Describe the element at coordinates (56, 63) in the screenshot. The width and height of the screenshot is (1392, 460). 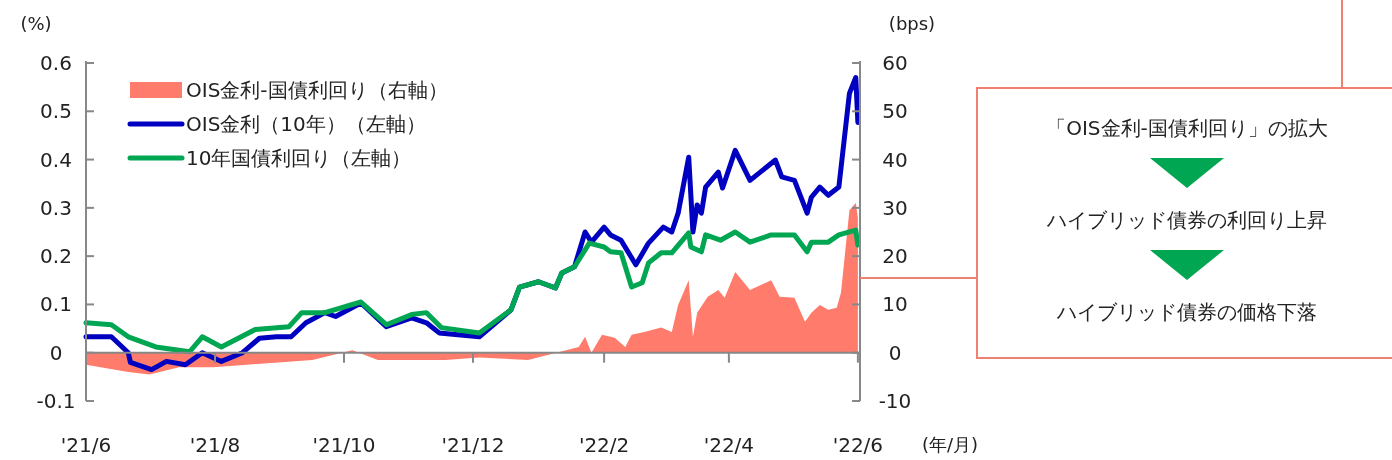
I see `y-tick-label: 0.6` at that location.